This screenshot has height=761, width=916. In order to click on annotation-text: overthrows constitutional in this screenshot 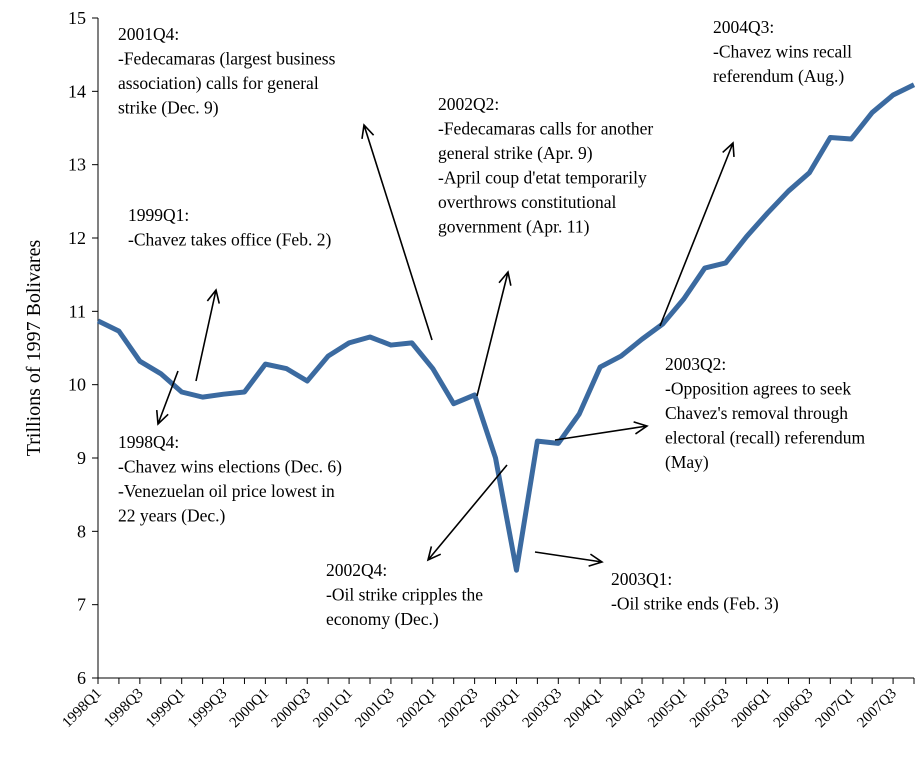, I will do `click(527, 202)`.